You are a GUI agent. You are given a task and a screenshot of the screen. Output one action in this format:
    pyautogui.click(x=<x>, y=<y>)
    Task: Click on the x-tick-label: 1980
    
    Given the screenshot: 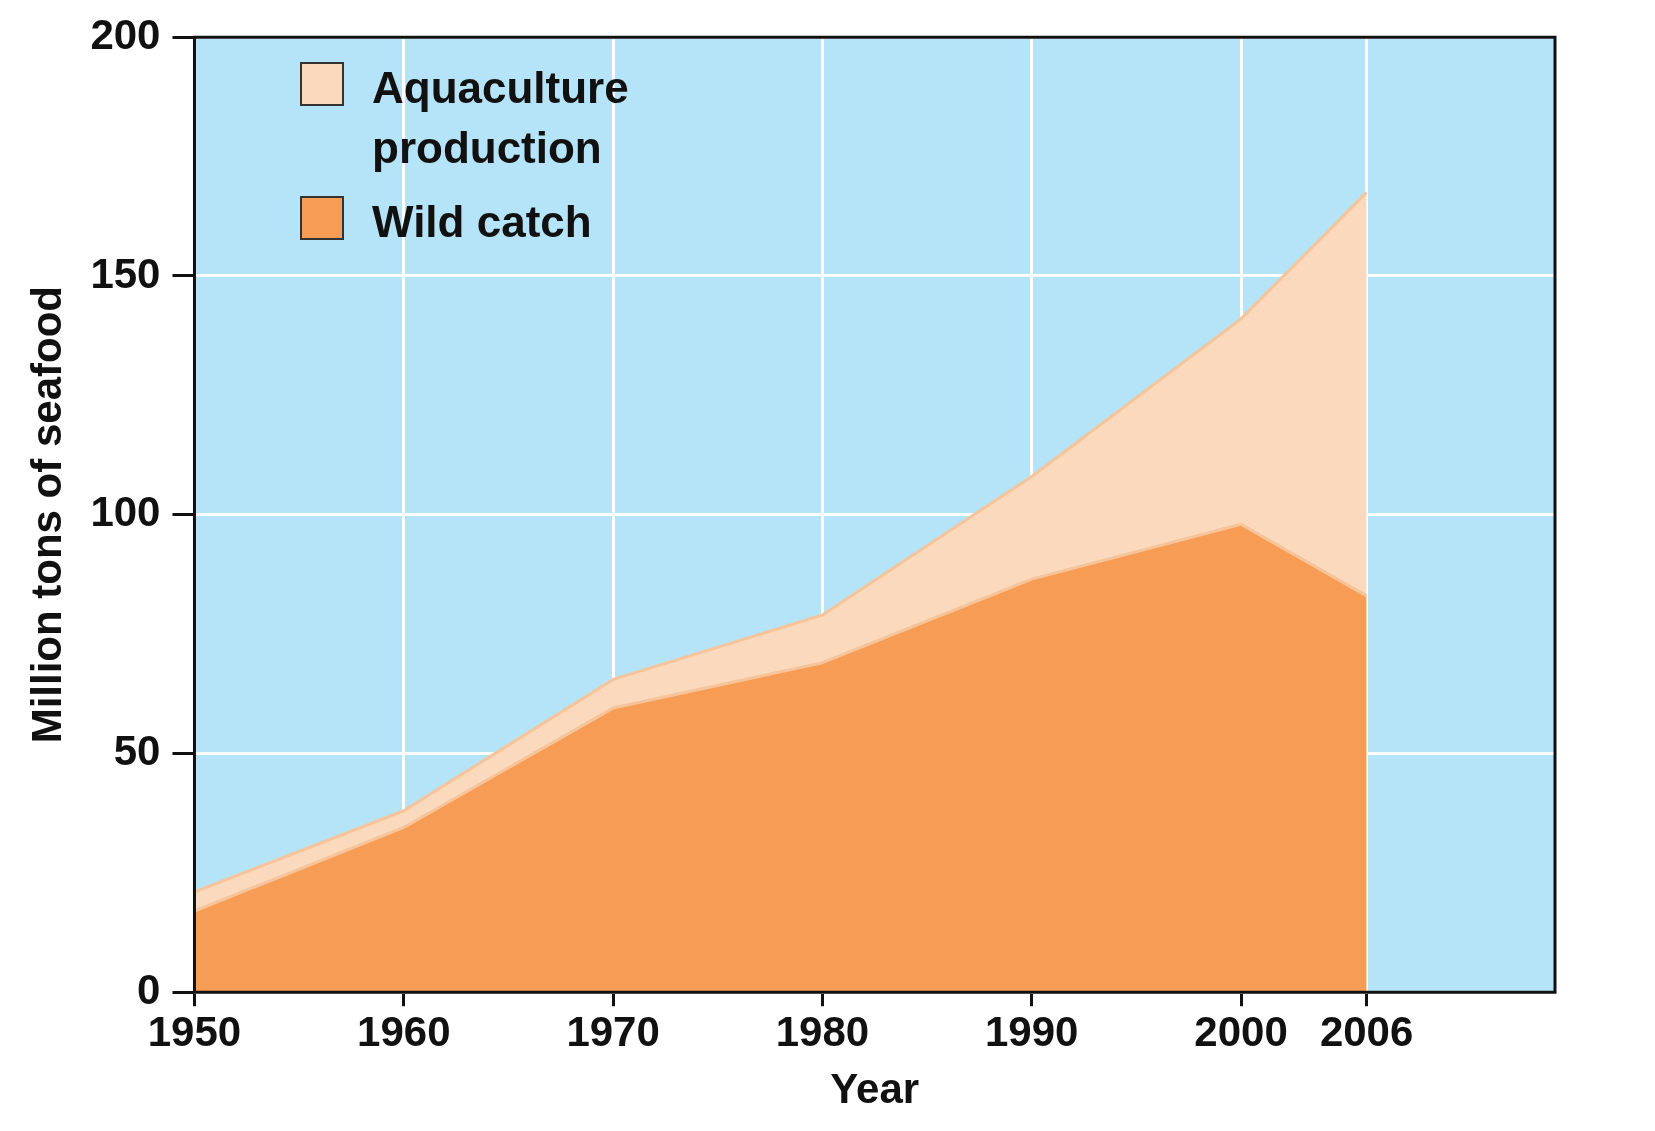 What is the action you would take?
    pyautogui.click(x=822, y=1031)
    